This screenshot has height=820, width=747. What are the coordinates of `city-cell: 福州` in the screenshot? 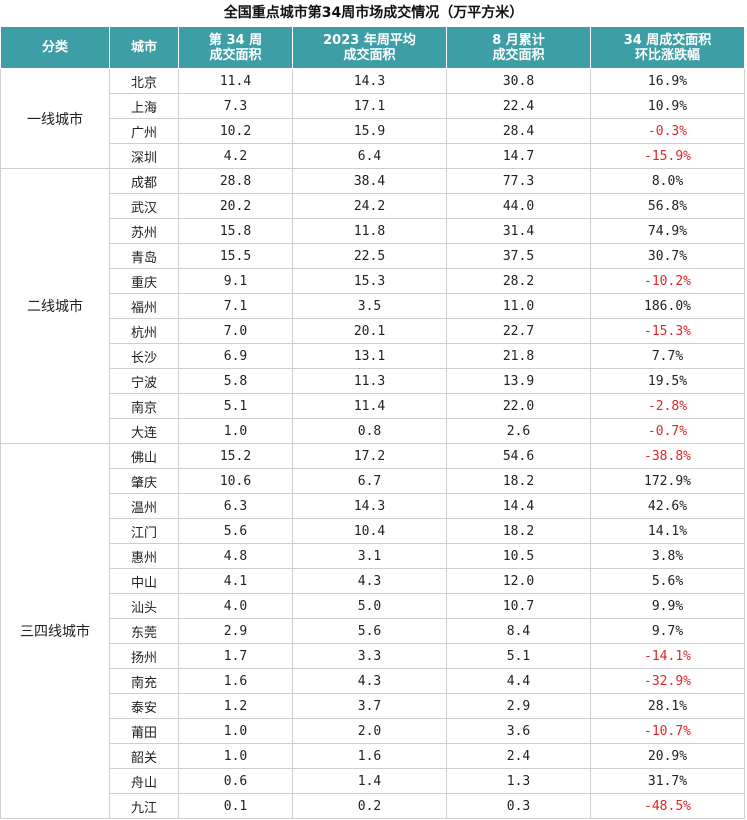 It's located at (144, 306).